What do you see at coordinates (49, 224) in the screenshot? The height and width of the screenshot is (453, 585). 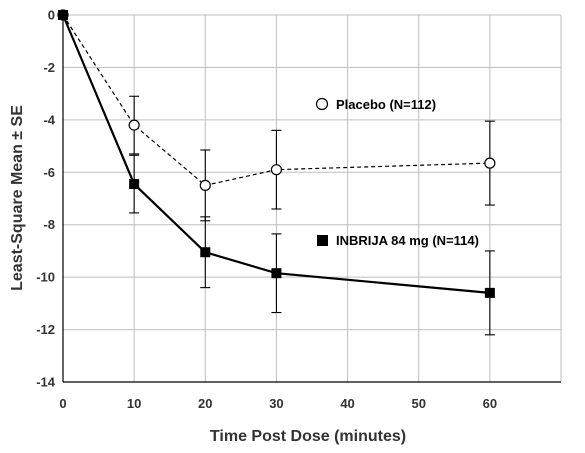 I see `y-tick-label: -8` at bounding box center [49, 224].